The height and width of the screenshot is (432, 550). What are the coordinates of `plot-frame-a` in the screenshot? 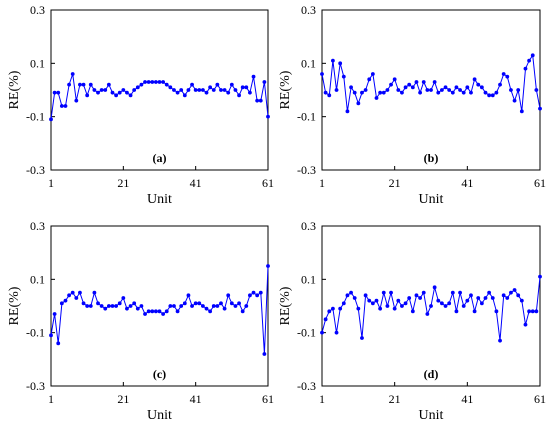 It's located at (159, 90).